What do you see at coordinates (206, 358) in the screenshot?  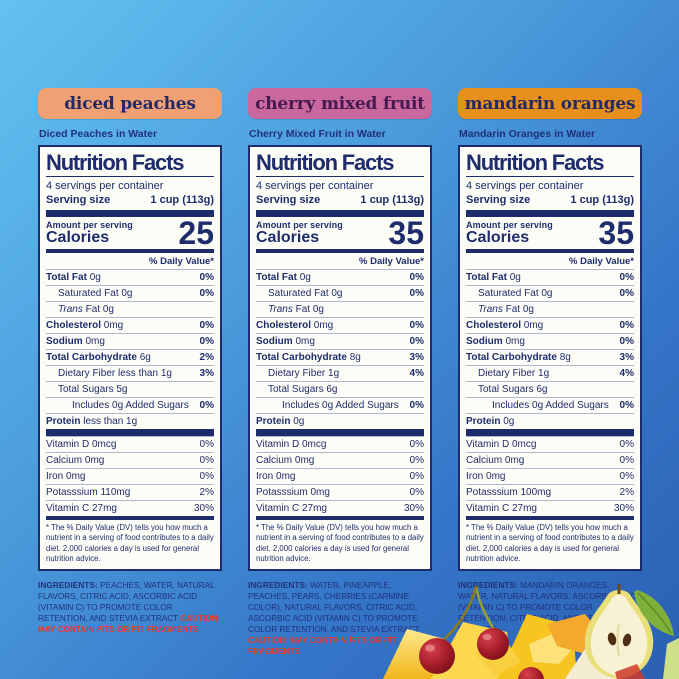 I see `daily-value-percent: 2%` at bounding box center [206, 358].